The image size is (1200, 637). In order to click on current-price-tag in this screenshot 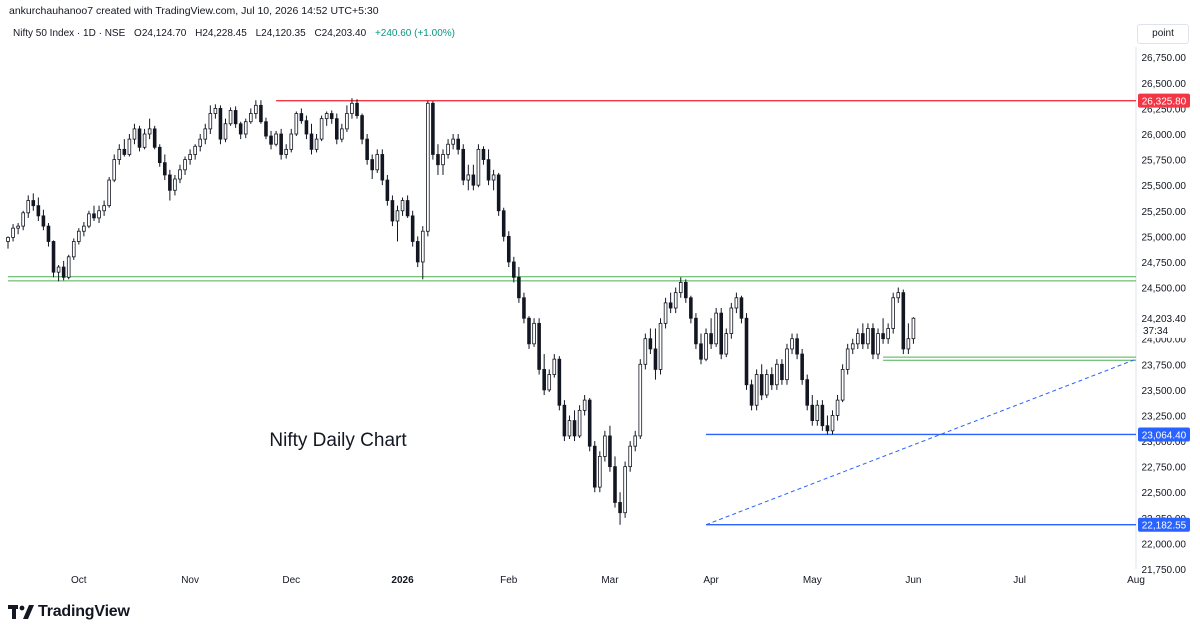, I will do `click(1164, 323)`.